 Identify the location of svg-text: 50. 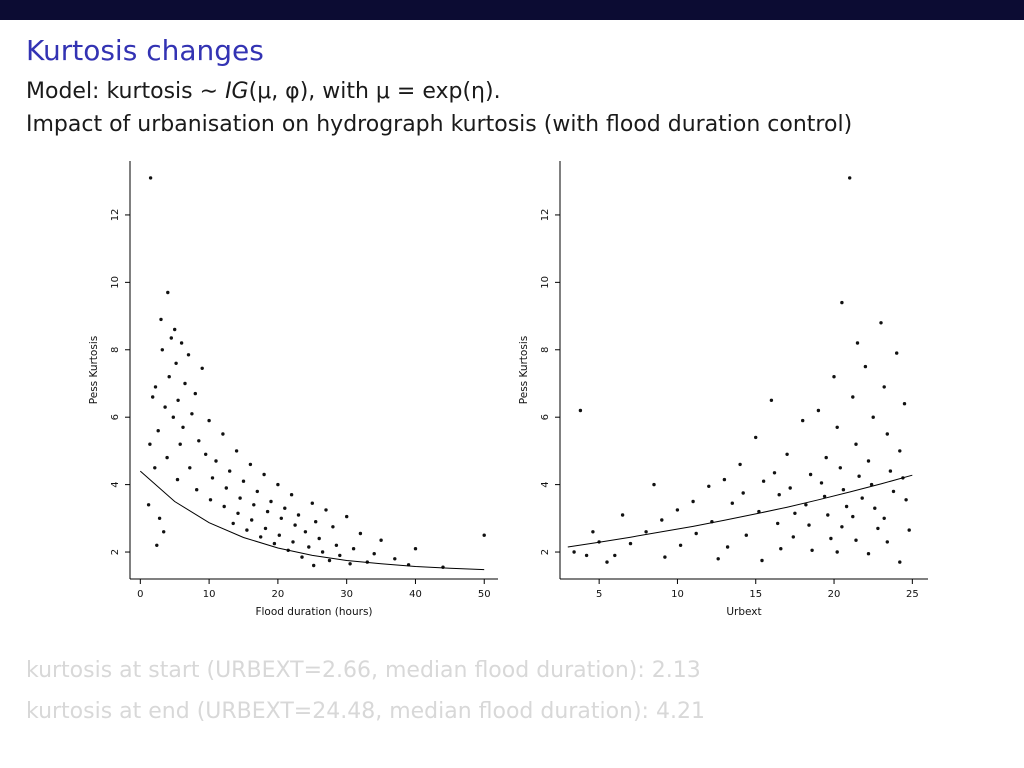
(484, 594).